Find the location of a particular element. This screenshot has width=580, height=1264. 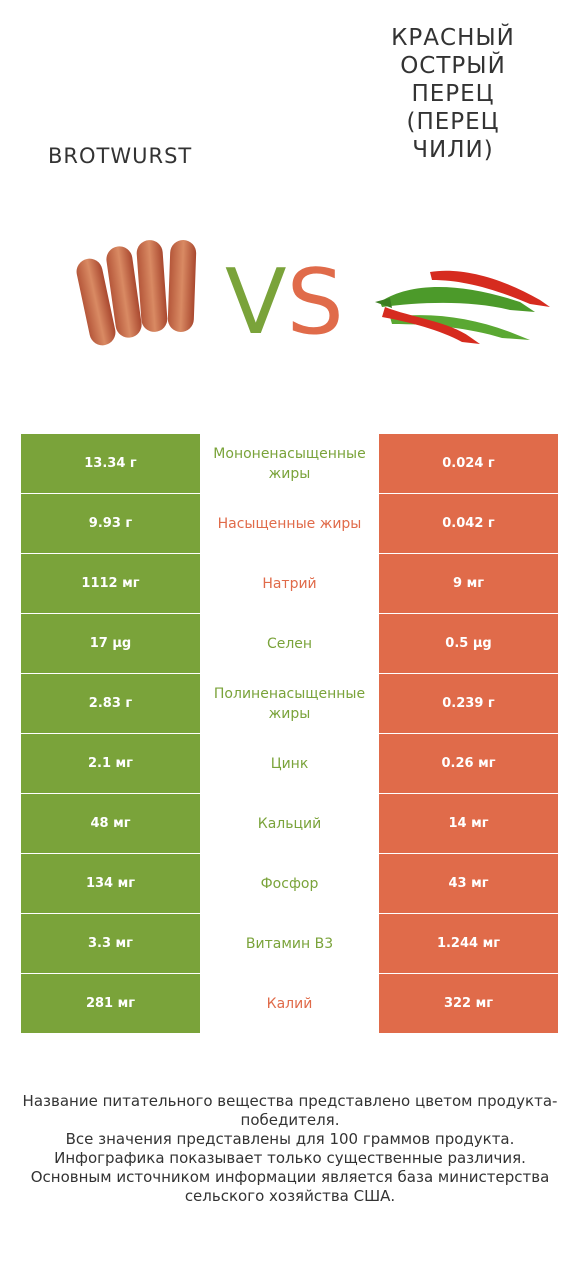

right-value: 43 мг is located at coordinates (468, 883).